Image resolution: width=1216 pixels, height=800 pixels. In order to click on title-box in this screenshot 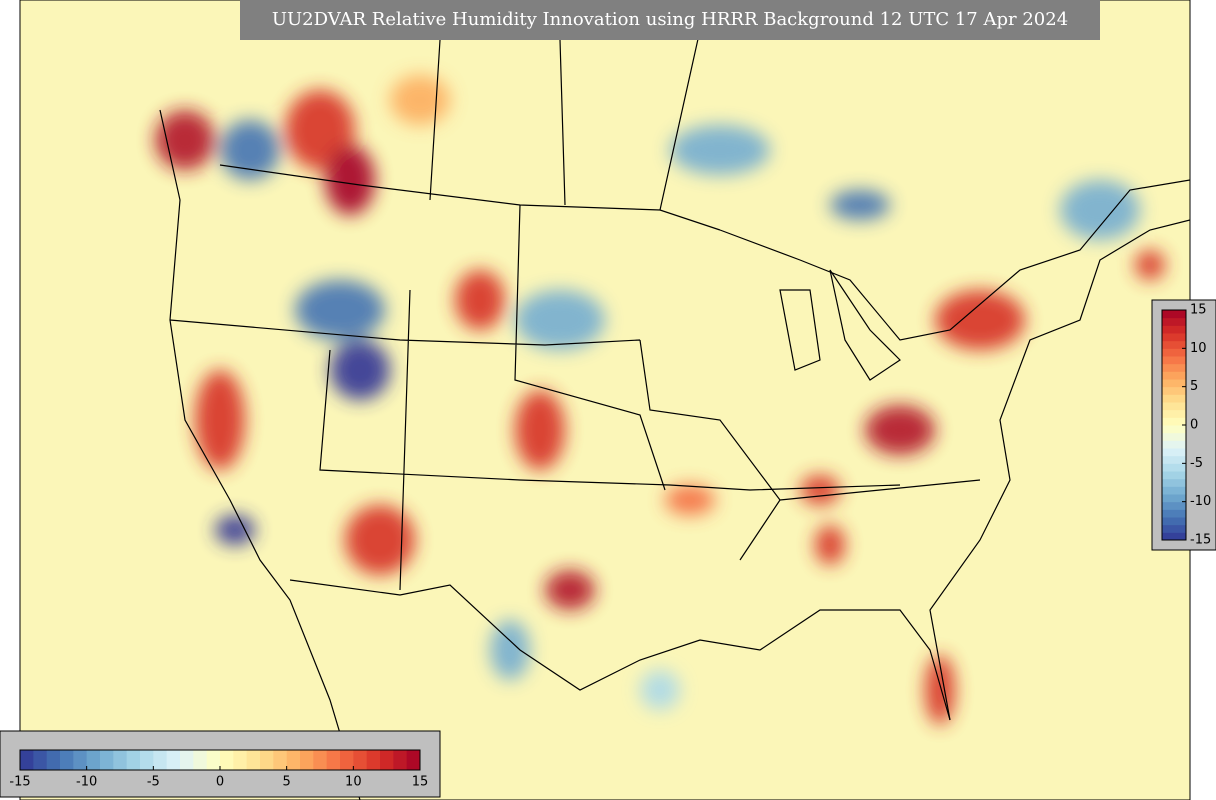, I will do `click(670, 20)`.